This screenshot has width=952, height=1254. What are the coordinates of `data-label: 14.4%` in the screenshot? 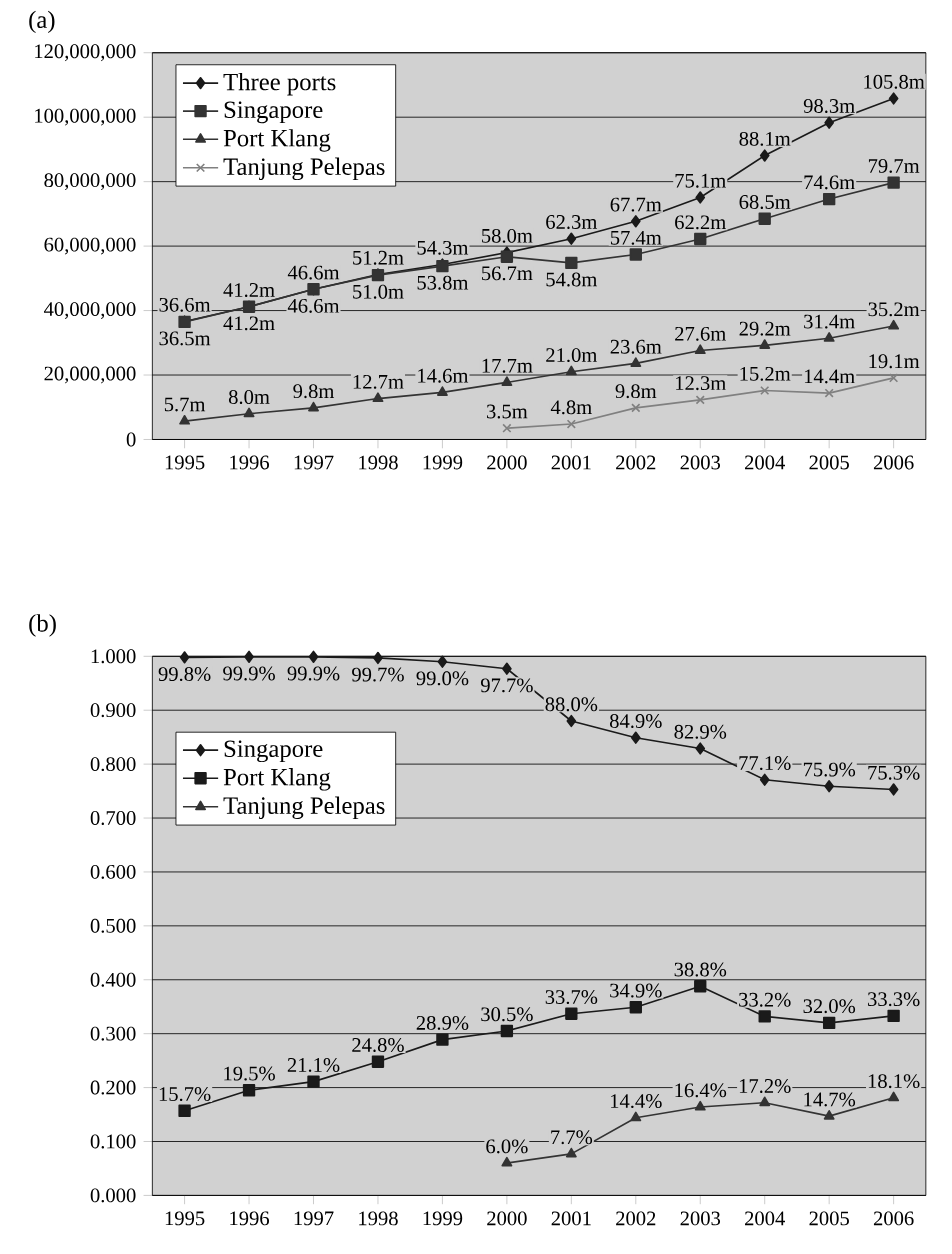 It's located at (636, 1101).